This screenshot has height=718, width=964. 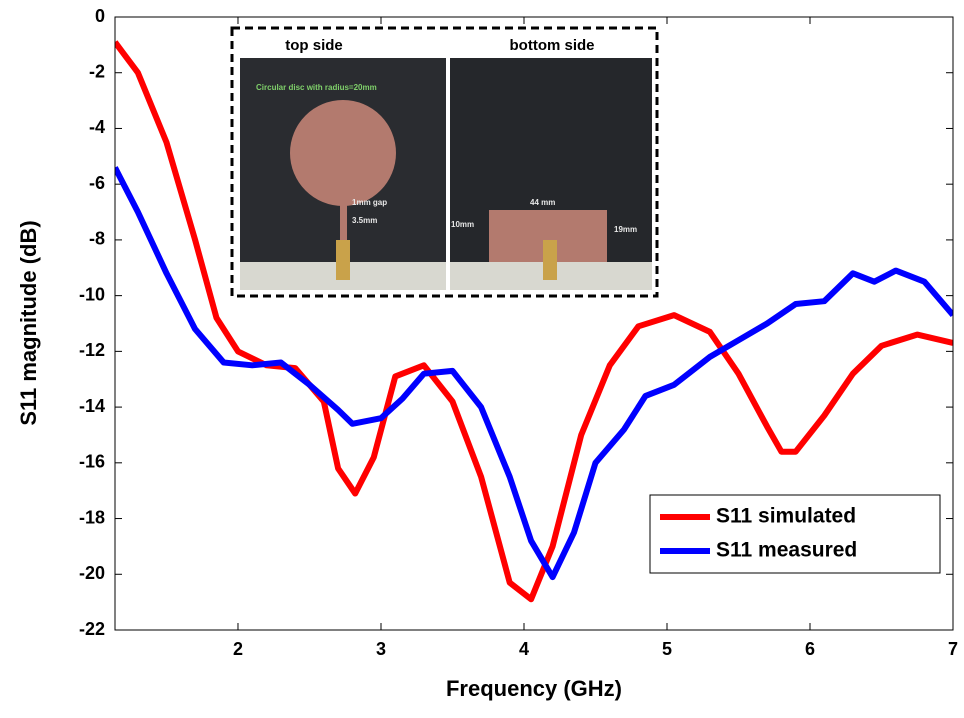 I want to click on x-axis-label: Frequency (GHz), so click(x=534, y=688).